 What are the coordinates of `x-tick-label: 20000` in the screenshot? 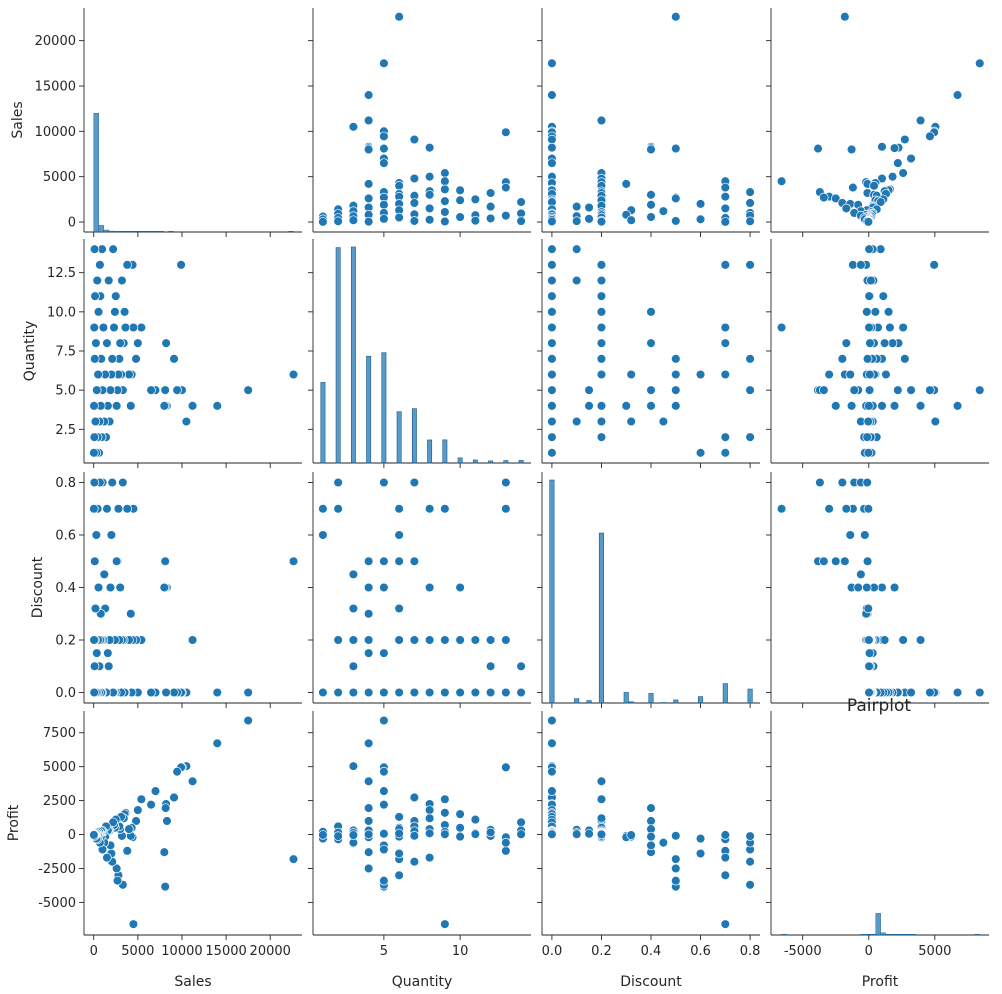 It's located at (270, 951).